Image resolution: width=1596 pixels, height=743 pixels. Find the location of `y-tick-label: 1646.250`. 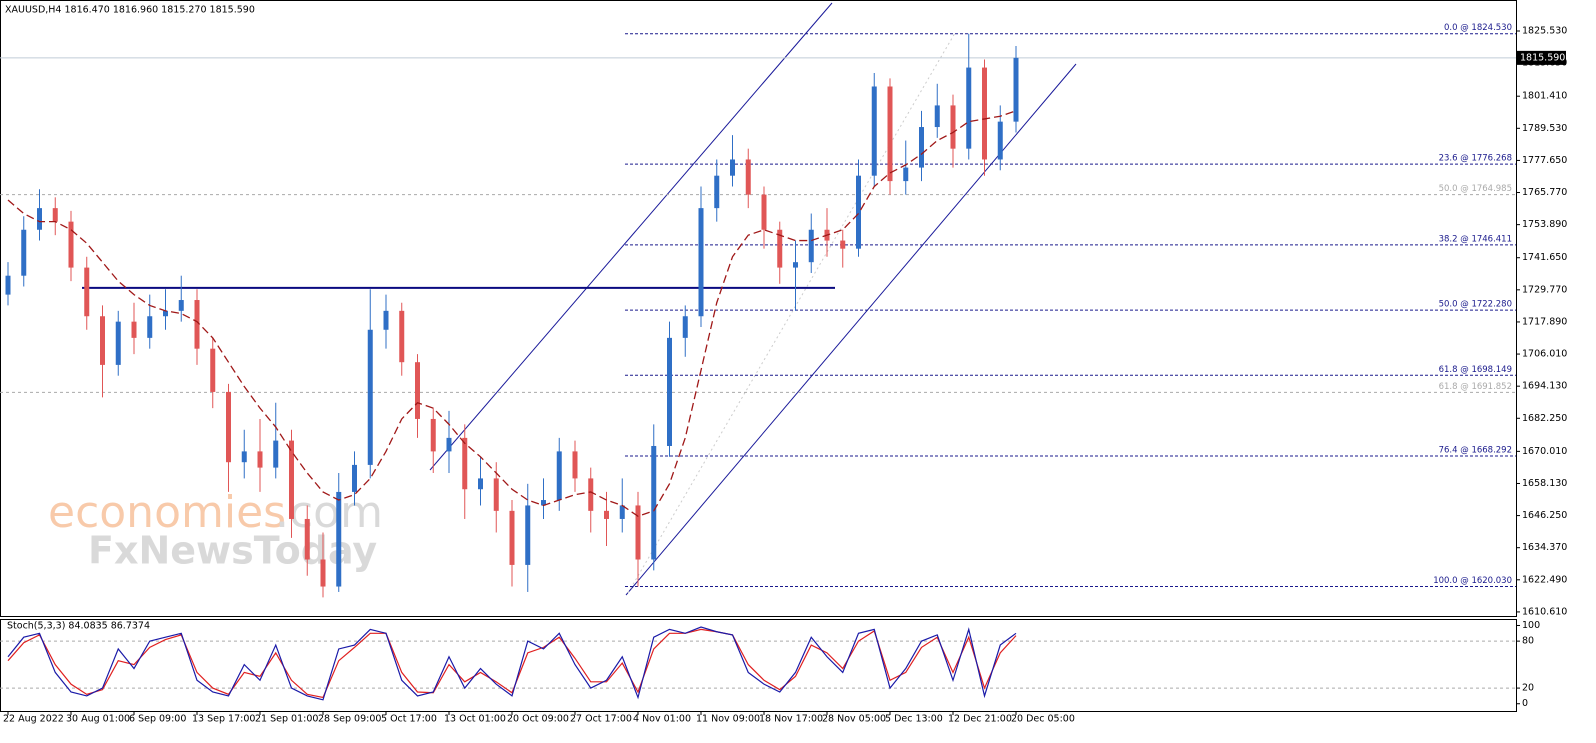

y-tick-label: 1646.250 is located at coordinates (1544, 515).